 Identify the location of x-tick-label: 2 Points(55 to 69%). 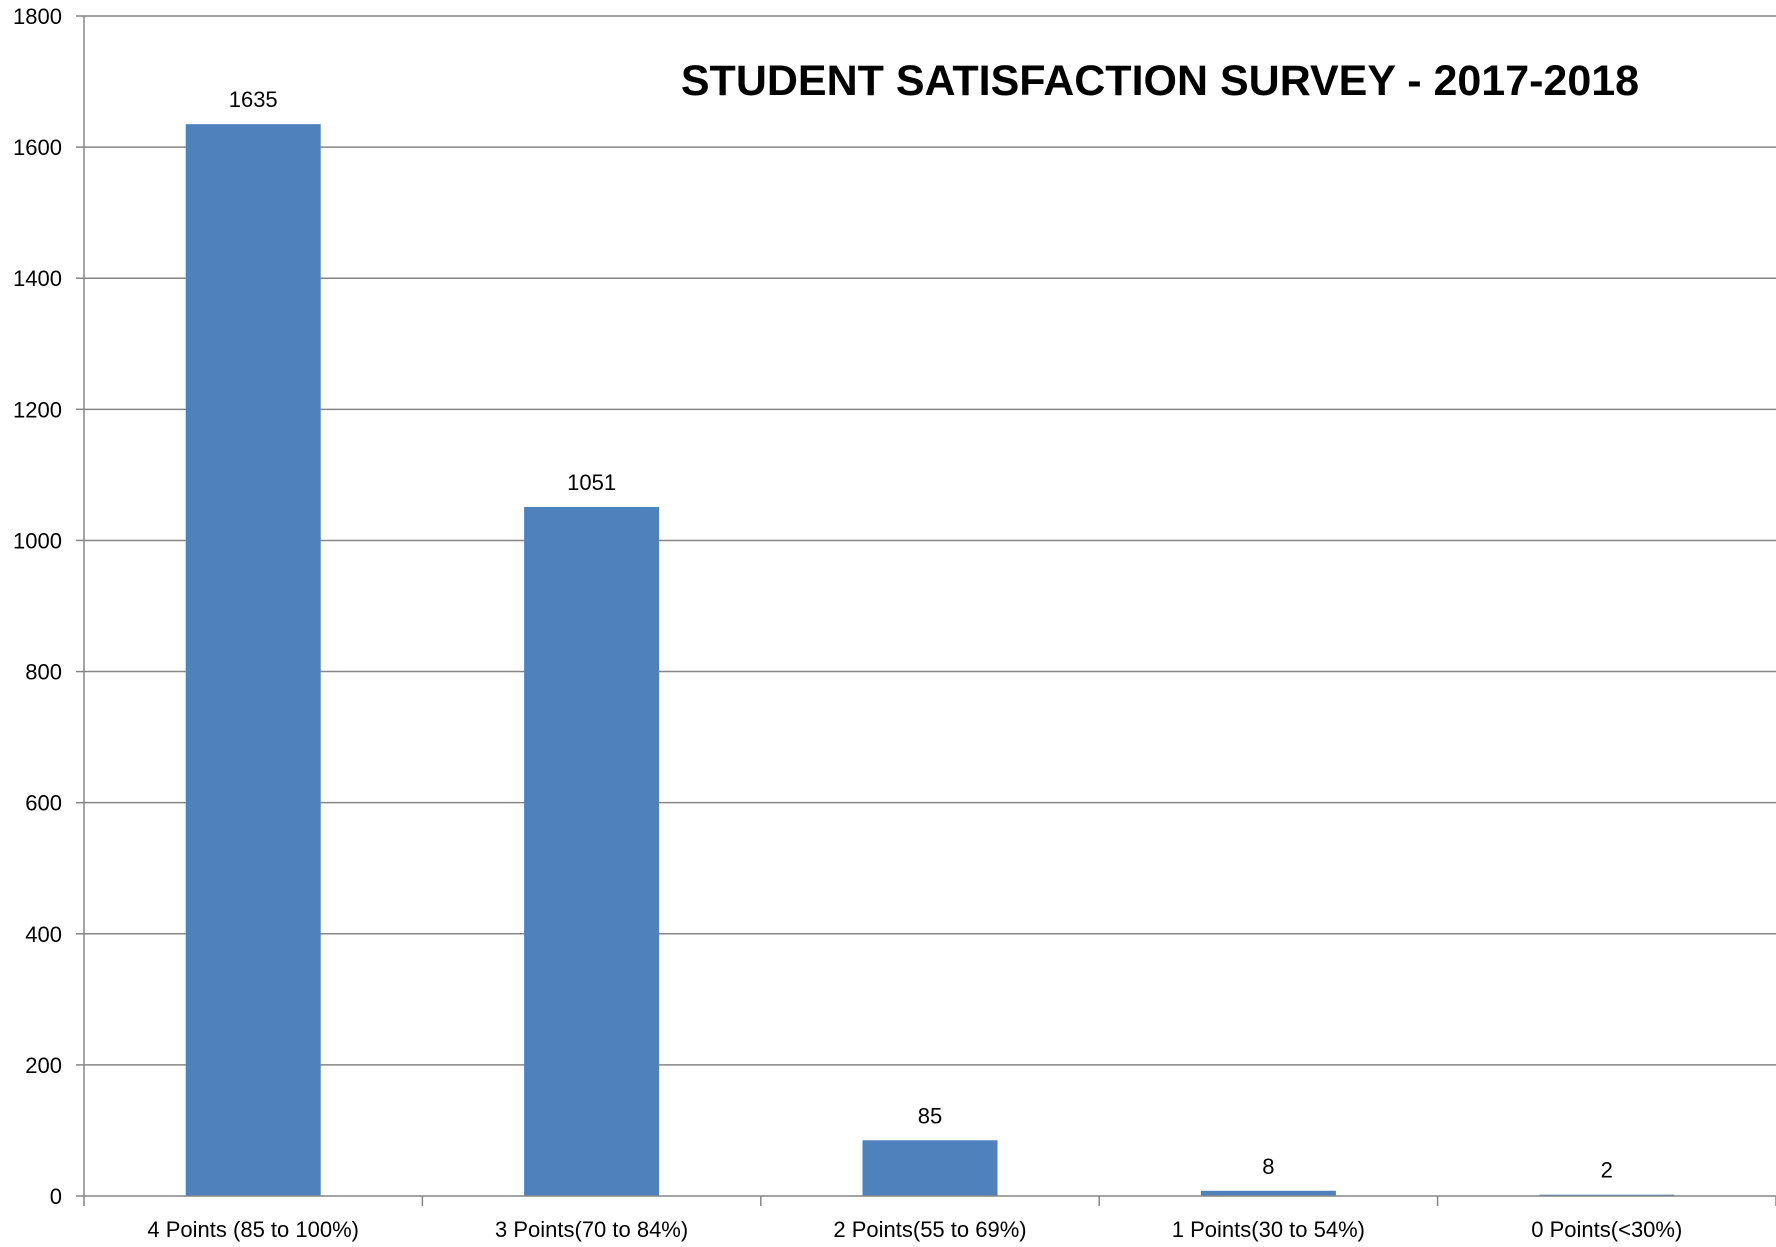
(929, 1229).